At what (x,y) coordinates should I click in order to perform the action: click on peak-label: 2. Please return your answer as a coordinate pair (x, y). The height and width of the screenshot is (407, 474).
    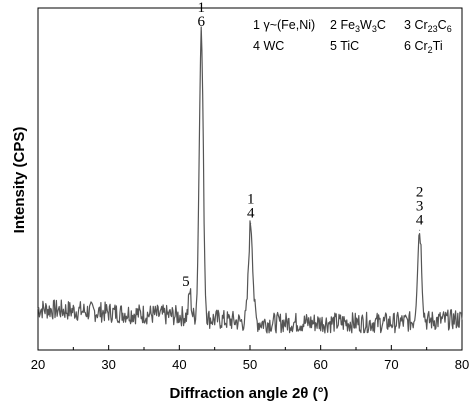
    Looking at the image, I should click on (420, 192).